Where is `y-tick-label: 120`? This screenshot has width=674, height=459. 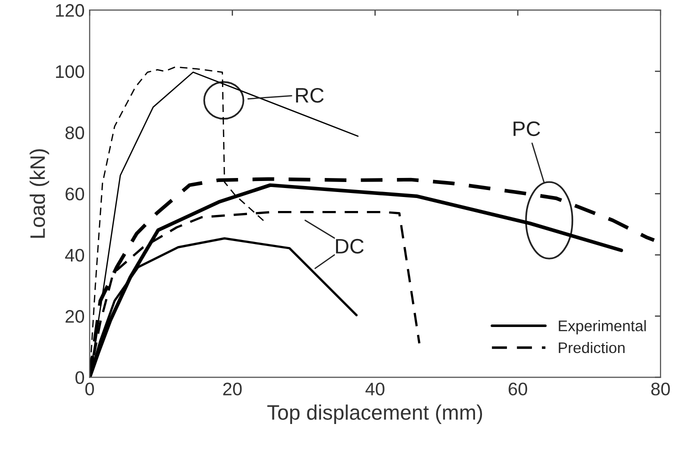
y-tick-label: 120 is located at coordinates (70, 10).